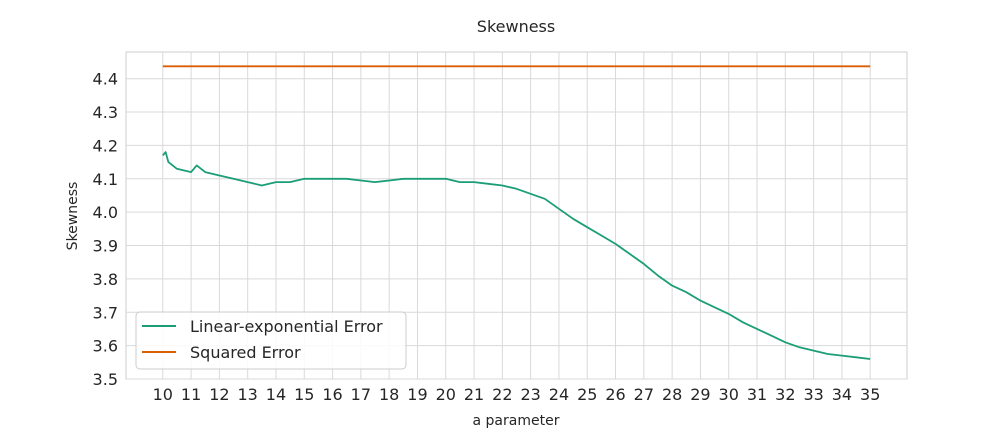 The image size is (1008, 432). What do you see at coordinates (304, 394) in the screenshot?
I see `x-tick-label: 15` at bounding box center [304, 394].